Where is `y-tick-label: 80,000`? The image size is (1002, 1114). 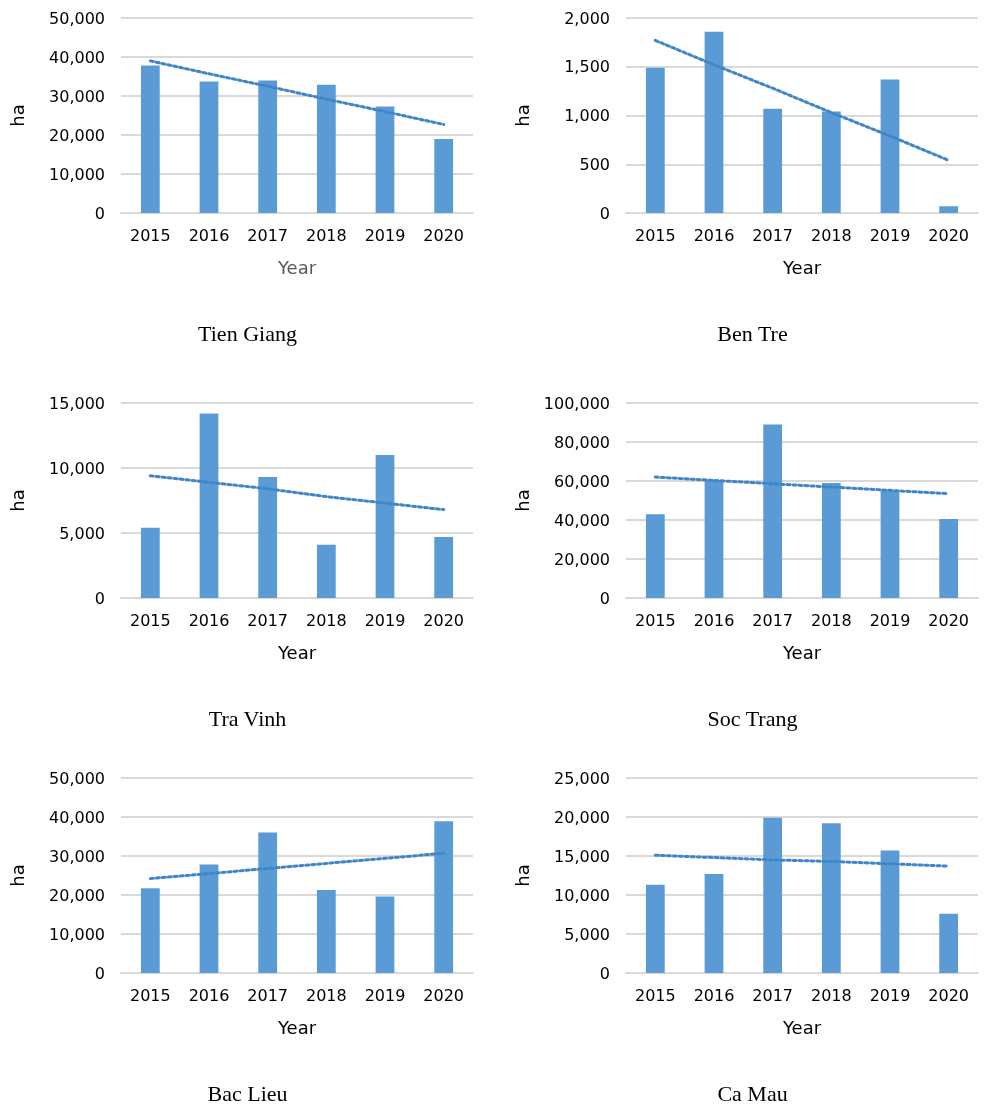 y-tick-label: 80,000 is located at coordinates (582, 442).